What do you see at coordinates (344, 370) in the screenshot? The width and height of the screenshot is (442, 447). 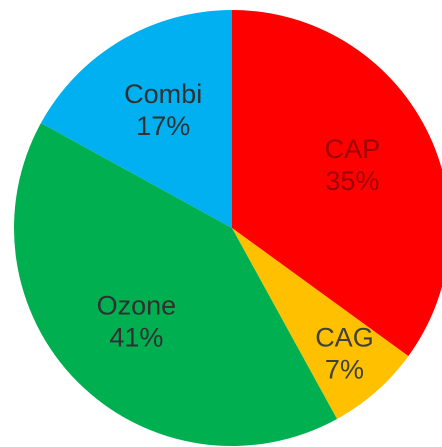 I see `slice-value-label: 7%` at bounding box center [344, 370].